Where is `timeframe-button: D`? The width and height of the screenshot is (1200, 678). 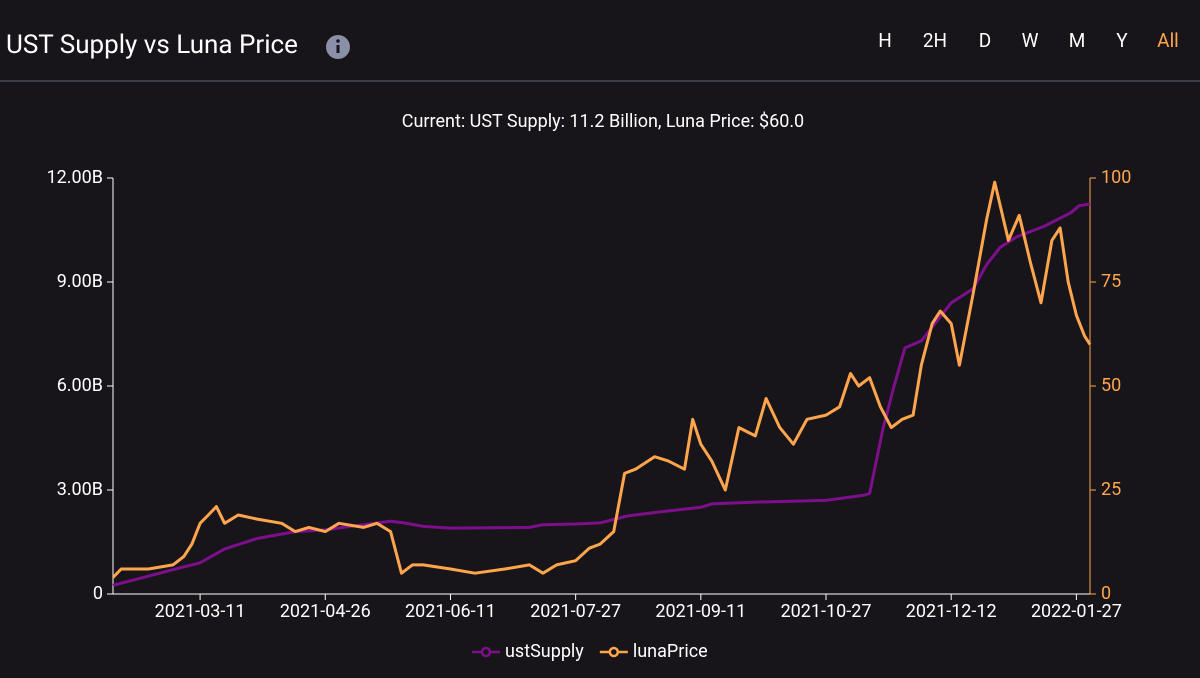 timeframe-button: D is located at coordinates (985, 40).